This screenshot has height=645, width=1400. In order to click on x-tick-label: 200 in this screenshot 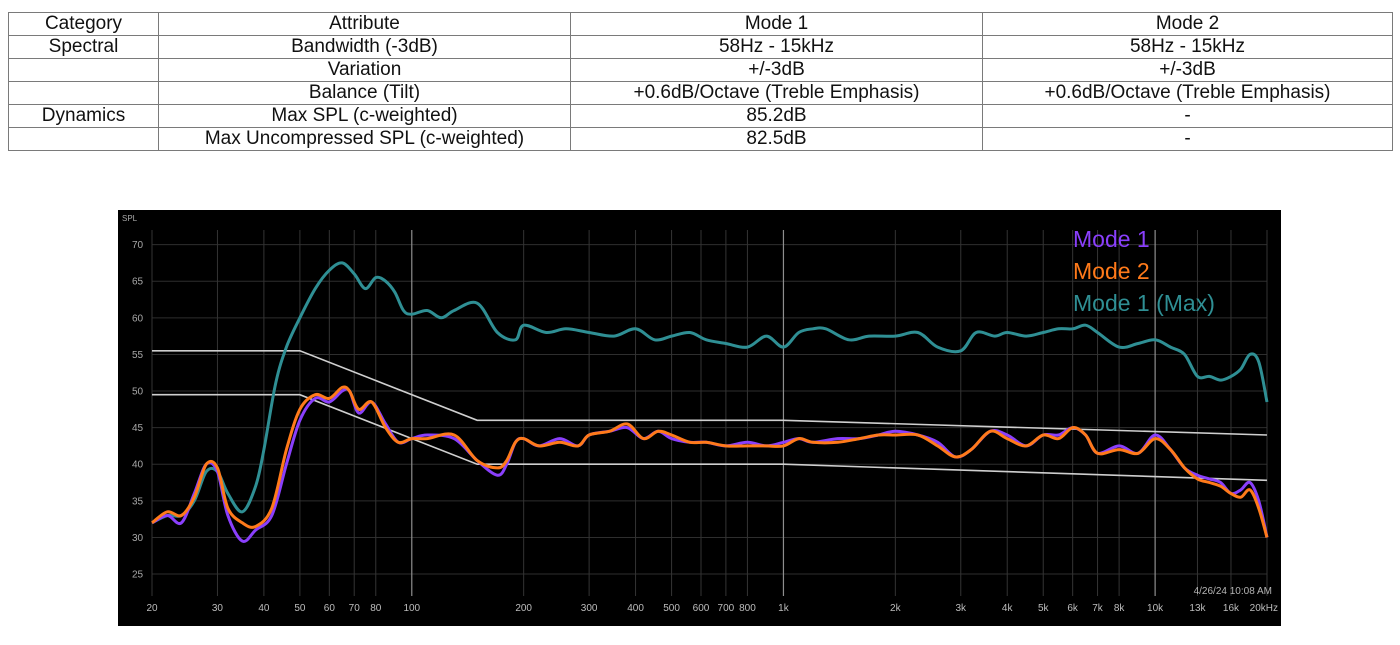, I will do `click(523, 608)`.